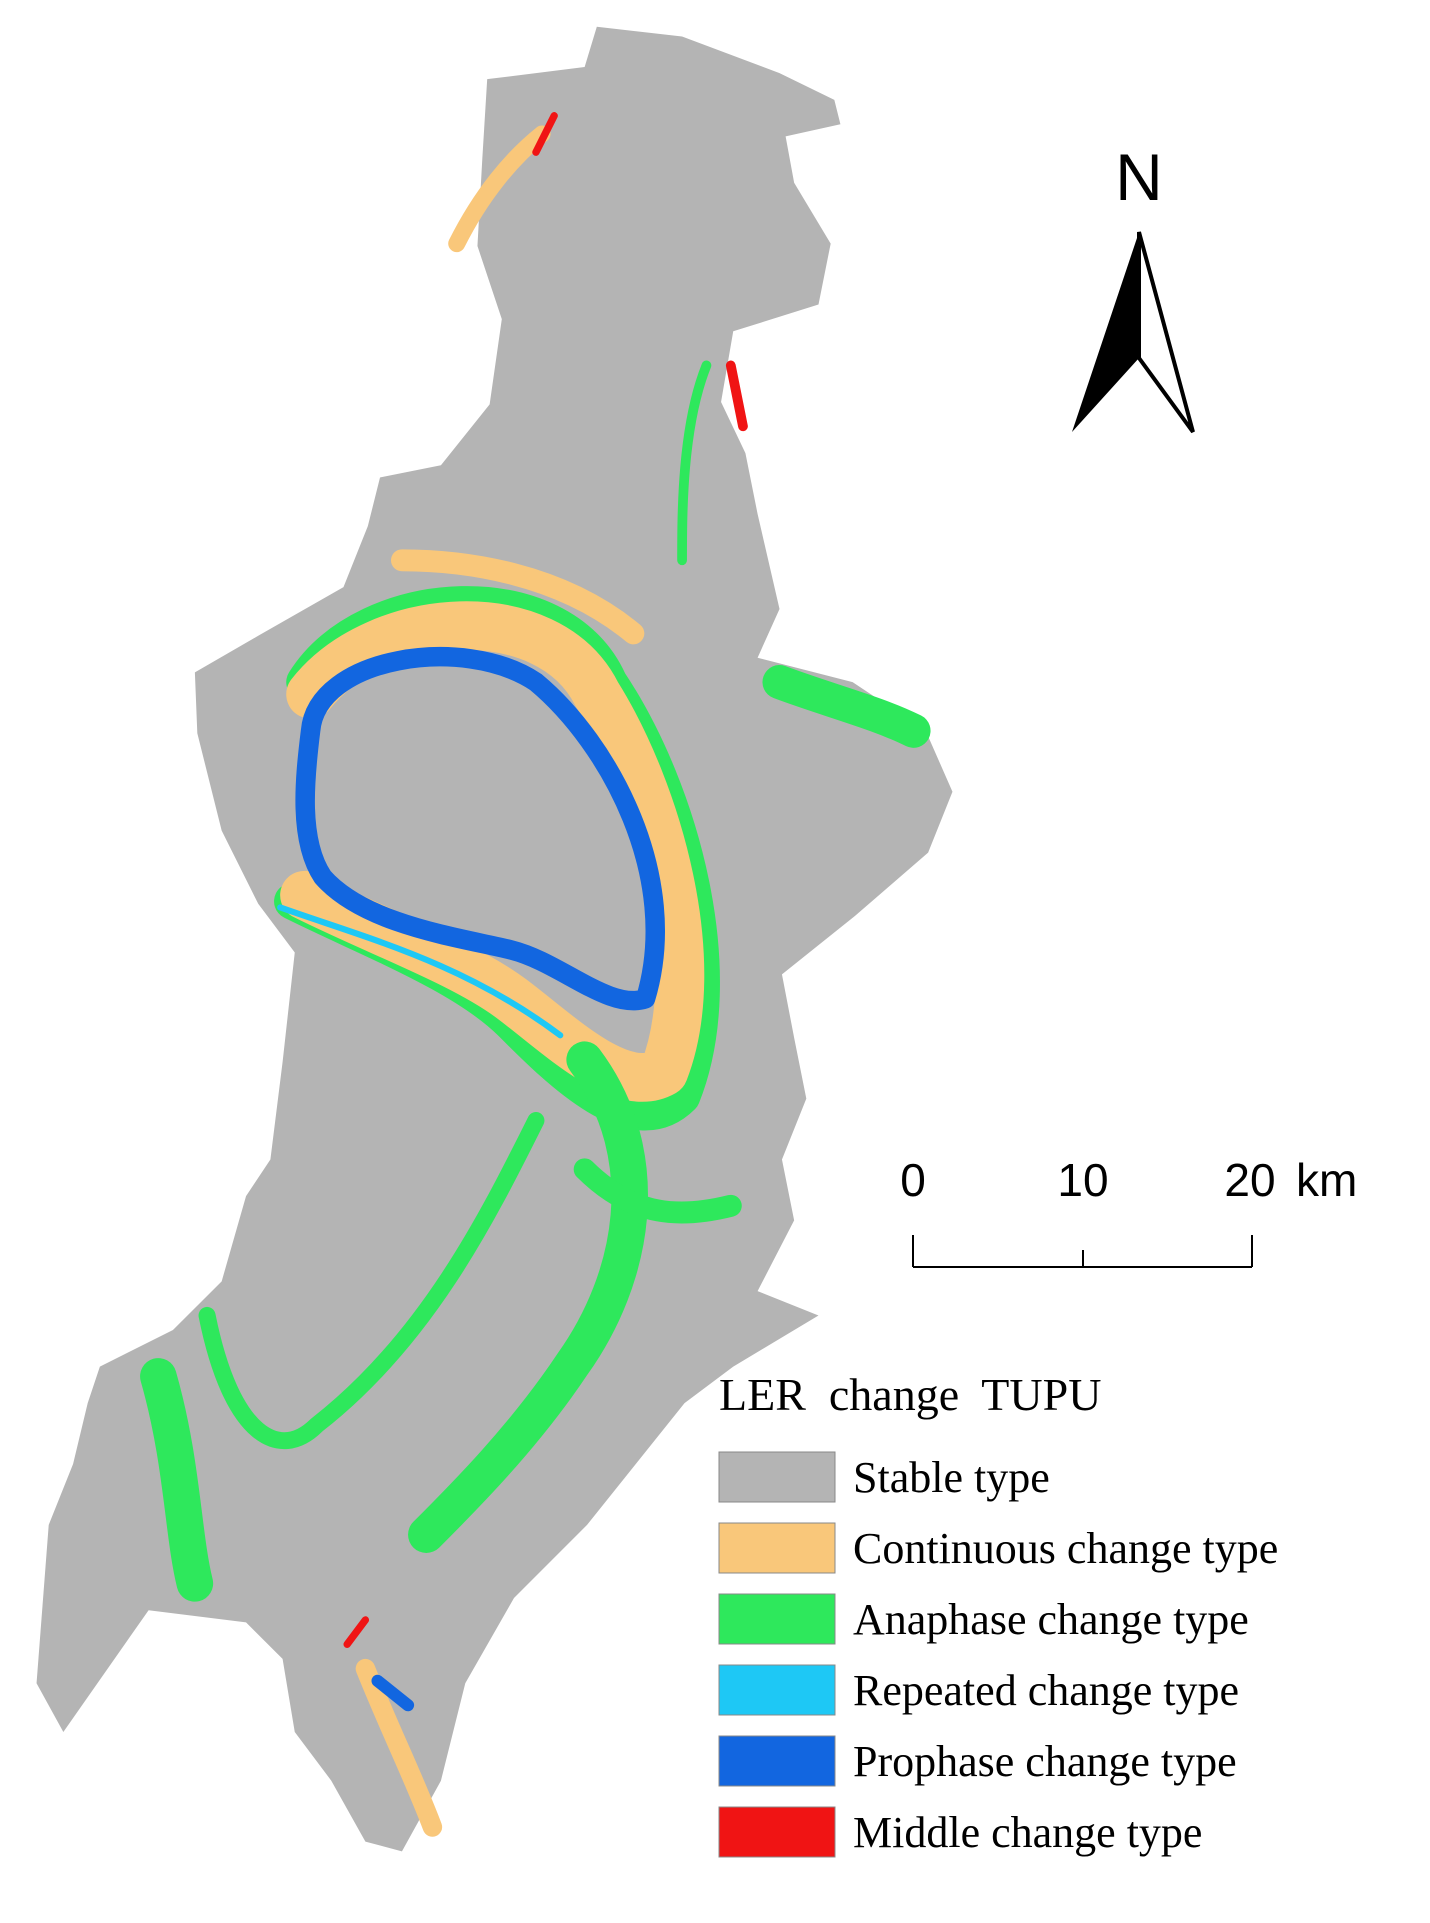  Describe the element at coordinates (1051, 1619) in the screenshot. I see `legend-label: Anaphase change type` at that location.